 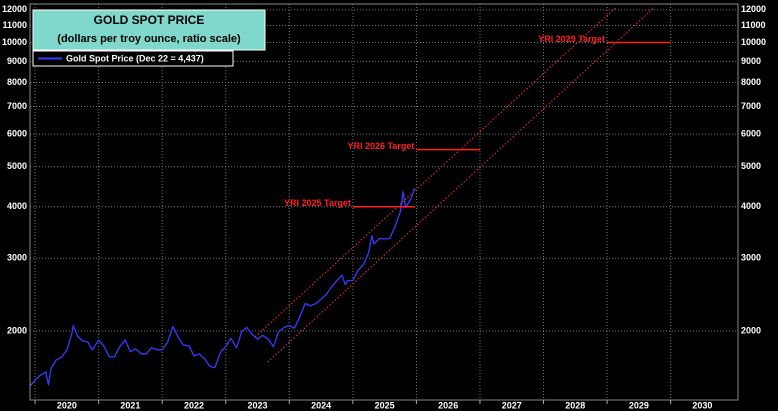 What do you see at coordinates (751, 258) in the screenshot?
I see `y-tick-label-right: 3000` at bounding box center [751, 258].